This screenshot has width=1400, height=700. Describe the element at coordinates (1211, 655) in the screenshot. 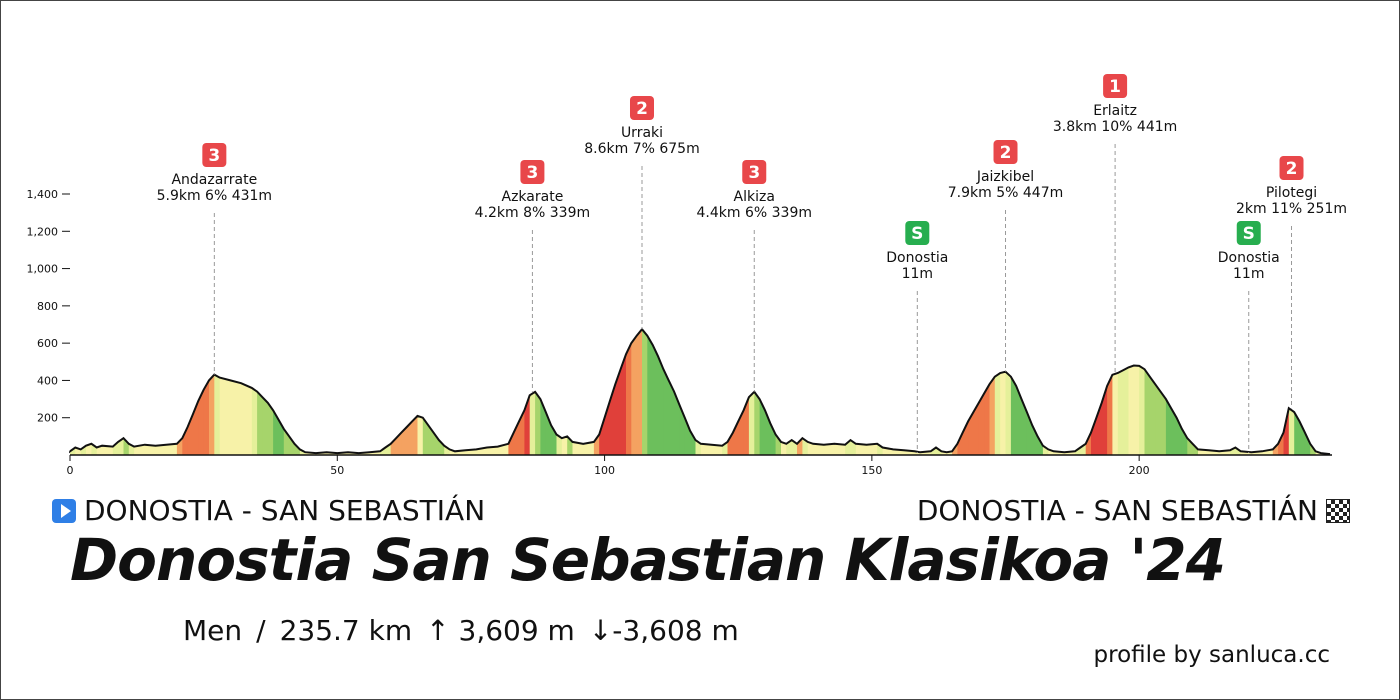

I see `credit: profile by sanluca.cc` at that location.